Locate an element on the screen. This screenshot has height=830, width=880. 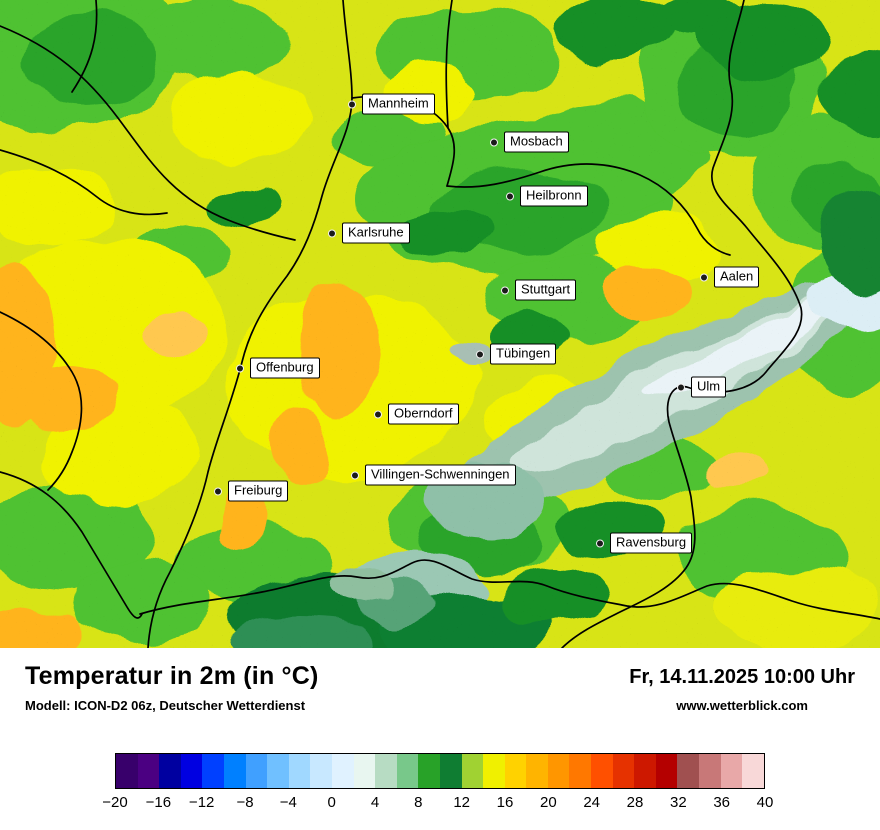
colorbar-tick-label: −12 is located at coordinates (201, 802).